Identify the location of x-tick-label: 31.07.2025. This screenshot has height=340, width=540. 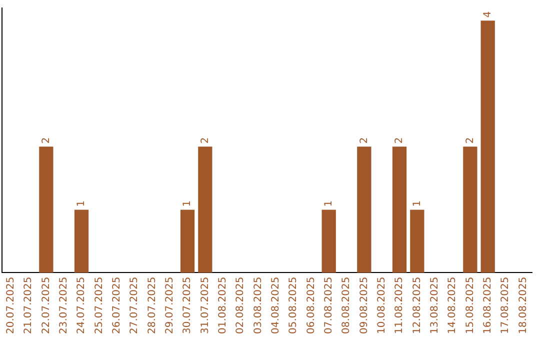
(205, 305).